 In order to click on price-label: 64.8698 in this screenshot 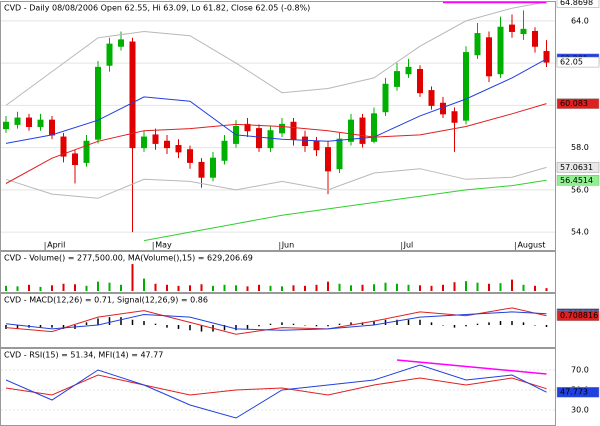, I will do `click(576, 3)`.